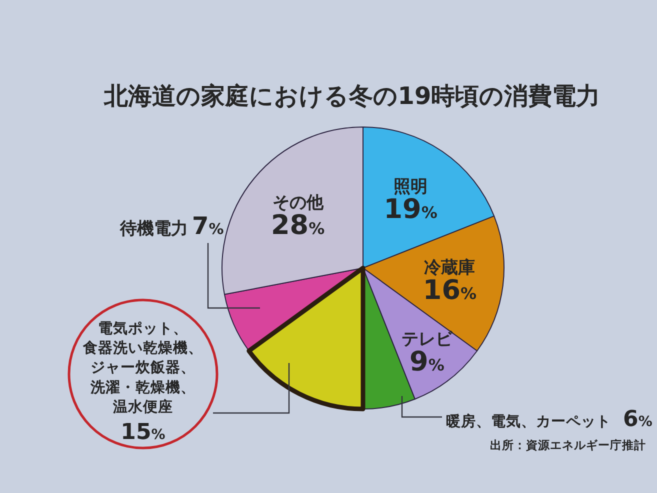 This screenshot has width=657, height=493. I want to click on text: 出所：資源エネルギー庁推計, so click(568, 445).